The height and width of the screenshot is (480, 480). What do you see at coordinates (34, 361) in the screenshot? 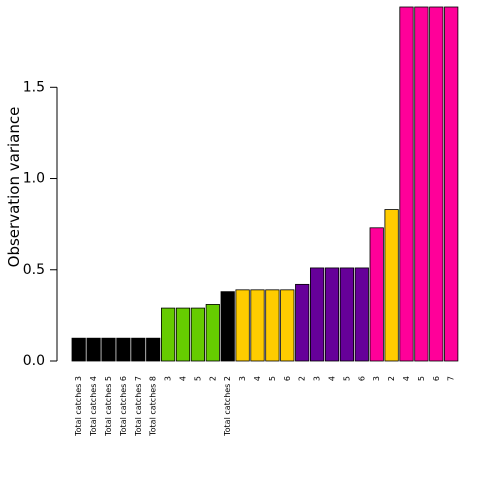
I see `y-tick-label: 0.0` at bounding box center [34, 361].